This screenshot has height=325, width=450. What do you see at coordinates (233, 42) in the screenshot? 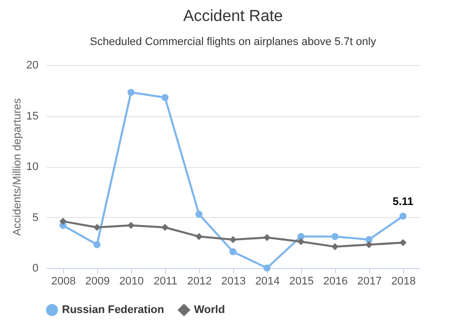
I see `chart-subtitle: Scheduled Commercial flights on airplanes above 5.7t only` at bounding box center [233, 42].